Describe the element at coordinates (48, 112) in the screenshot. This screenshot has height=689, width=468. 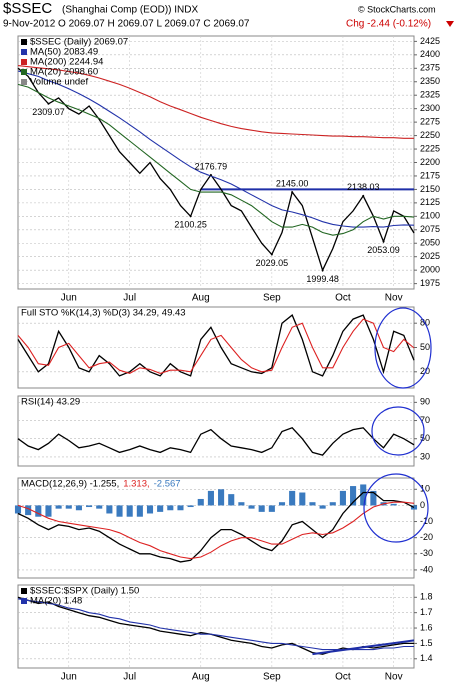
I see `annotation-label: 2309.07` at that location.